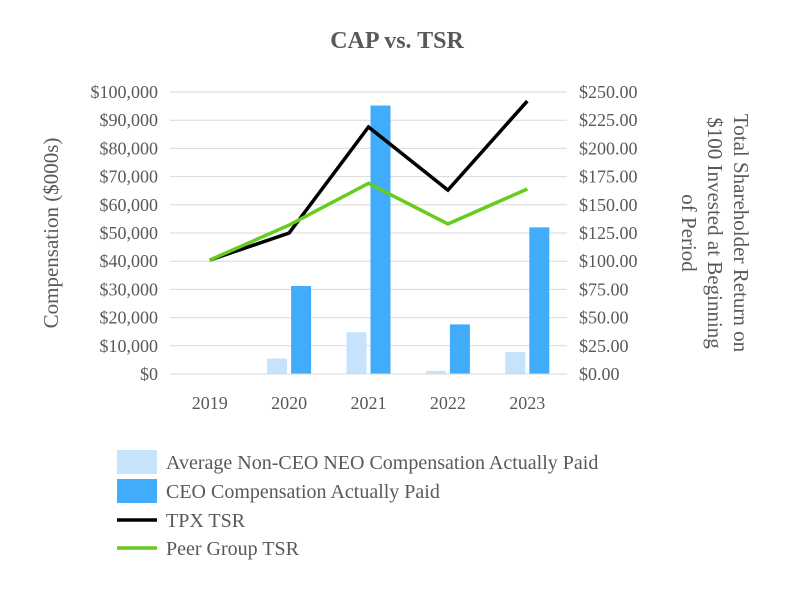  What do you see at coordinates (129, 261) in the screenshot?
I see `left-tick-label: $40,000` at bounding box center [129, 261].